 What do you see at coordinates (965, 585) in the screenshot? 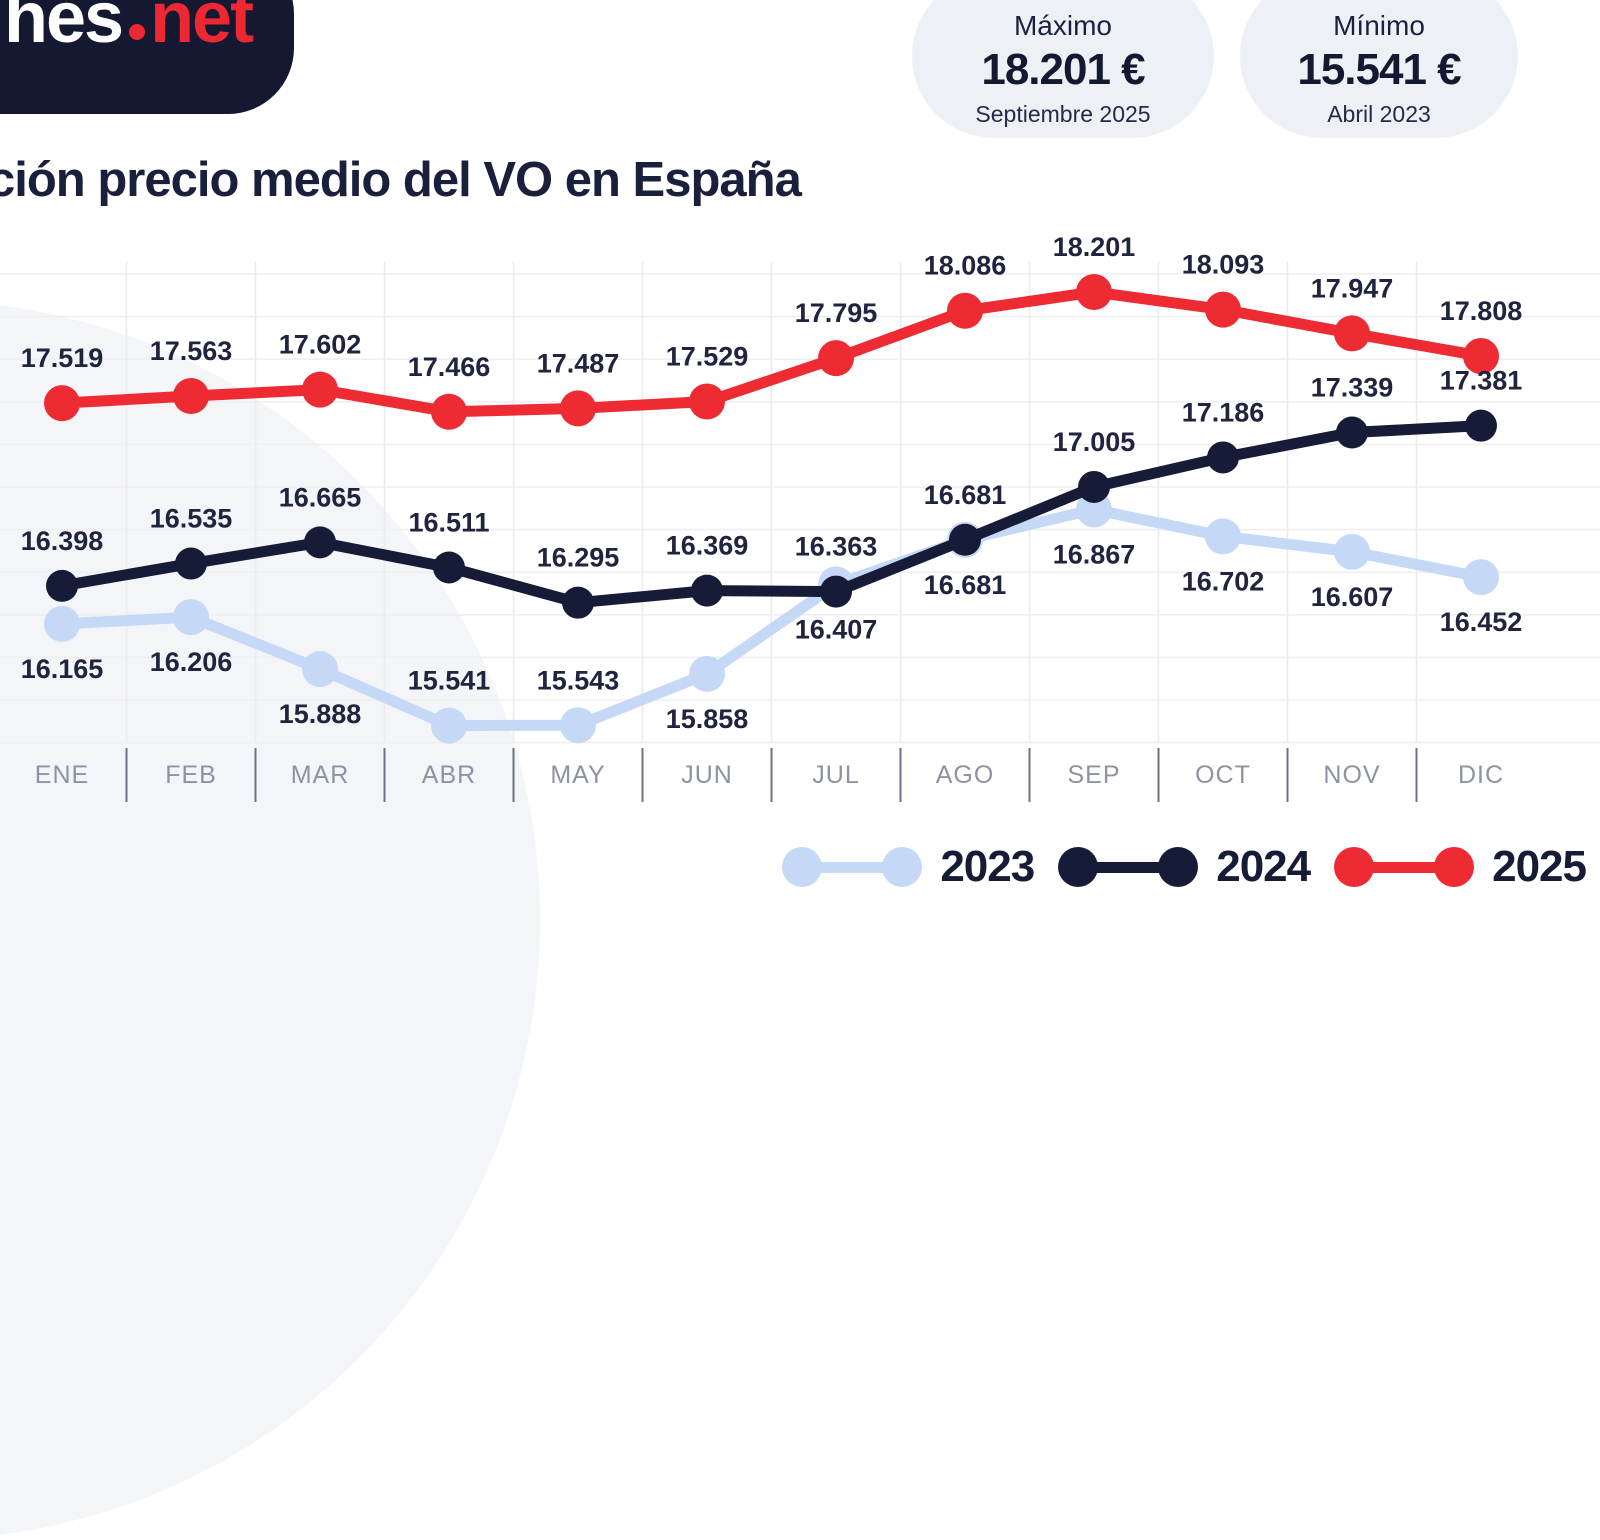
I see `data-label-2023: 16.681` at bounding box center [965, 585].